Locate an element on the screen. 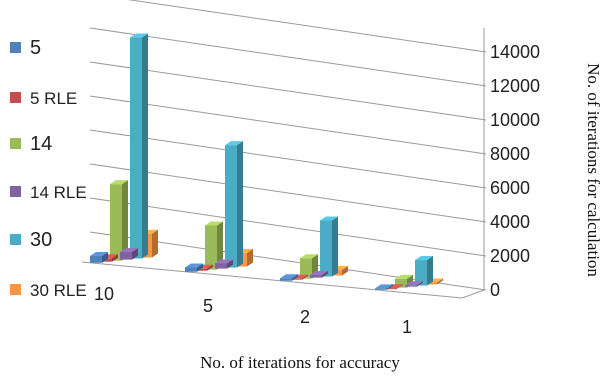 Image resolution: width=605 pixels, height=378 pixels. legend-item: 14 is located at coordinates (31, 144).